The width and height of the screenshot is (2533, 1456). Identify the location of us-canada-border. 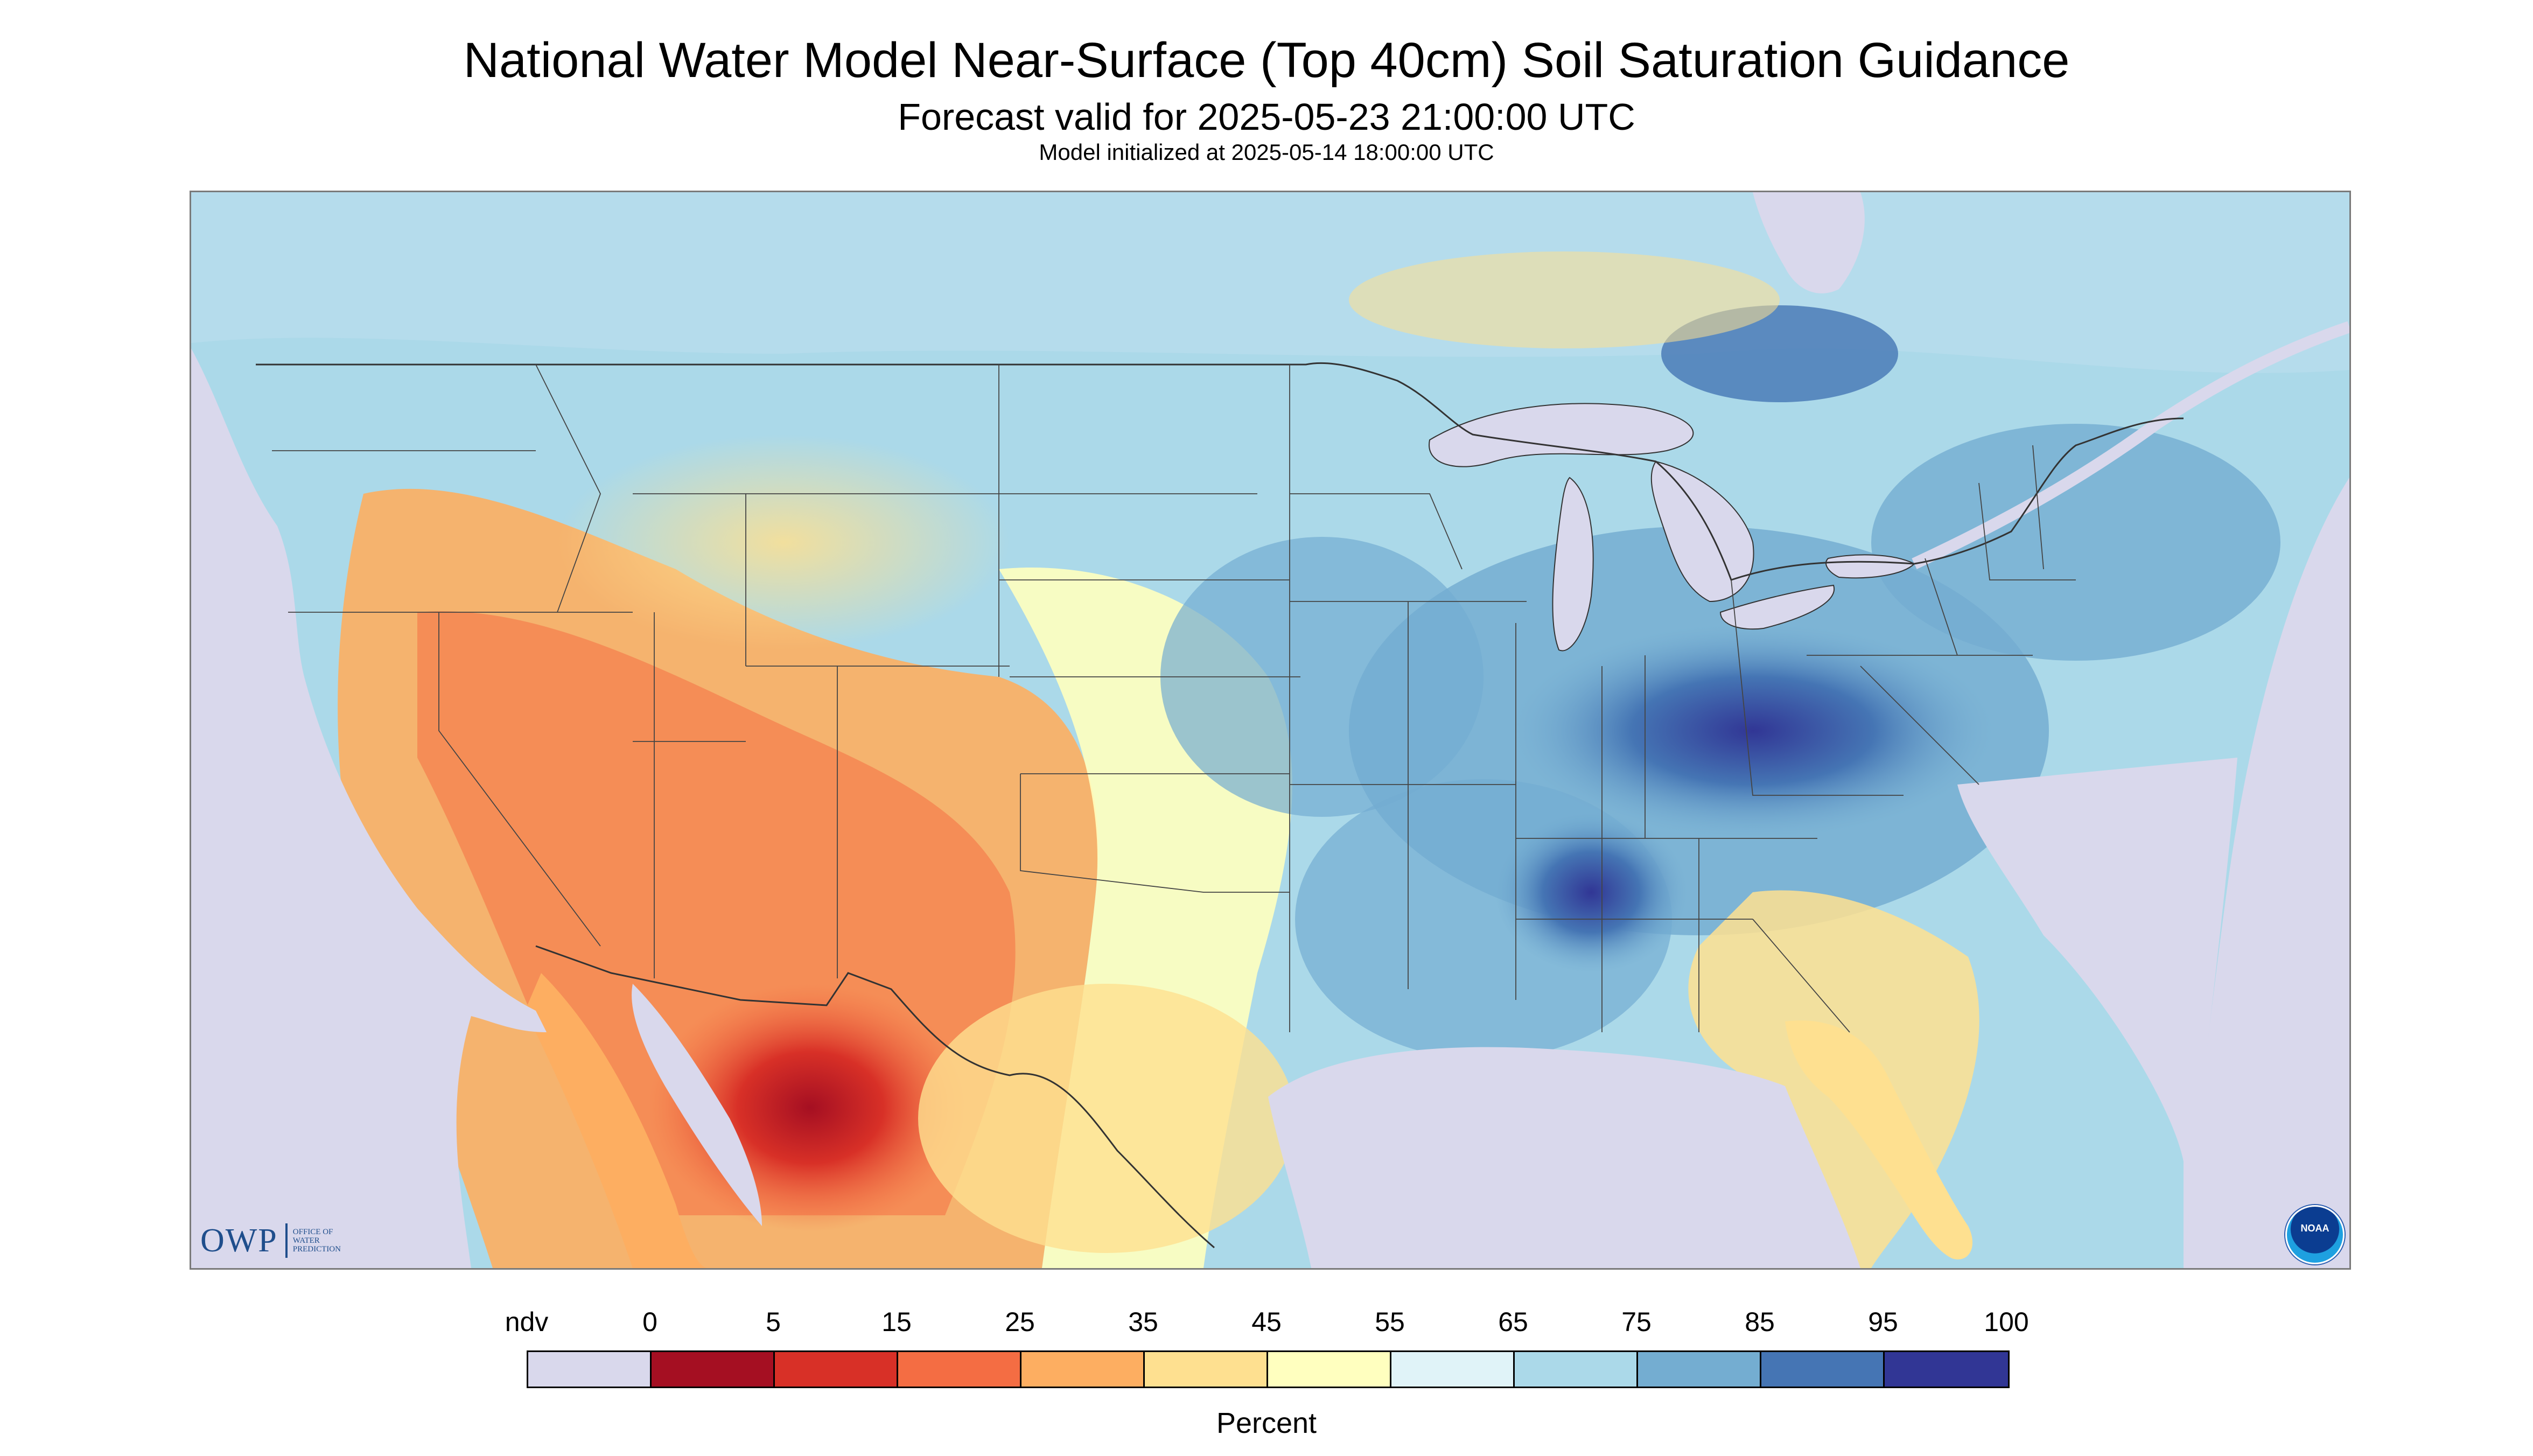
(1220, 471).